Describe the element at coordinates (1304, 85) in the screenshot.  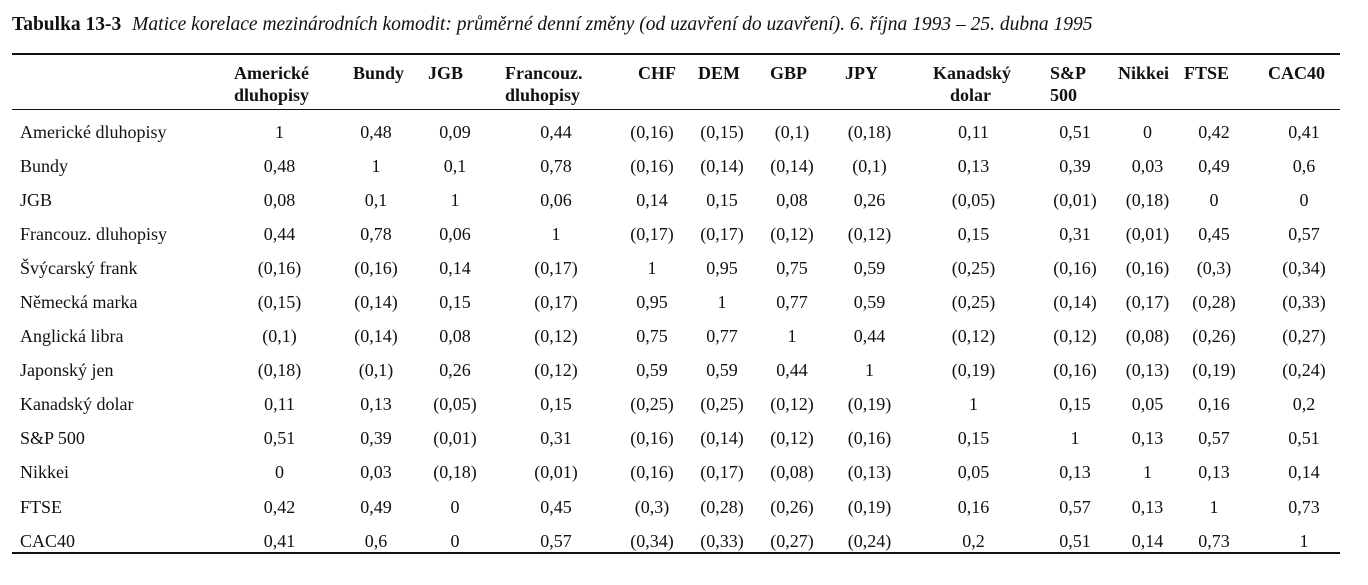
I see `column-header: CAC40` at that location.